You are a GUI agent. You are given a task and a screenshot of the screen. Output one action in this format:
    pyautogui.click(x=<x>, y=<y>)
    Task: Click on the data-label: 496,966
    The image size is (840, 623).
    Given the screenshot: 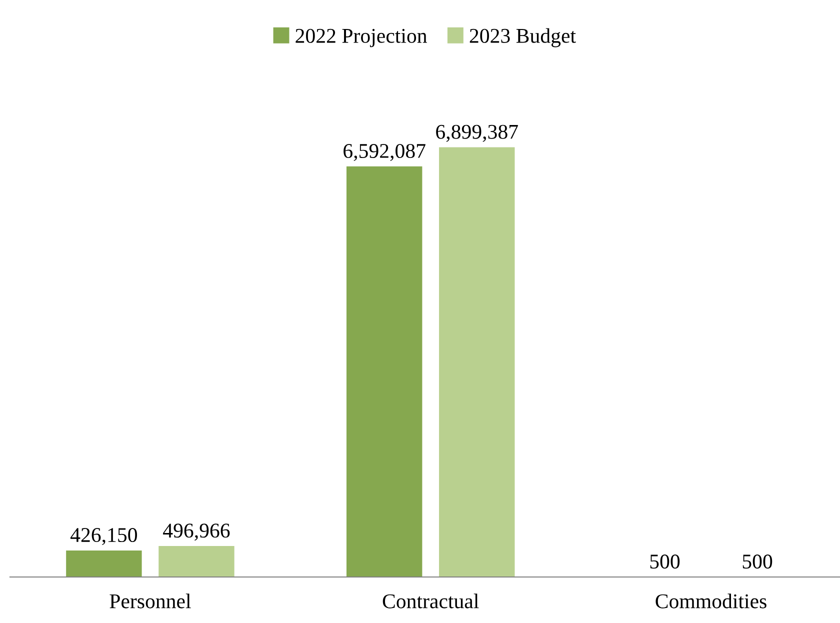 What is the action you would take?
    pyautogui.click(x=196, y=532)
    